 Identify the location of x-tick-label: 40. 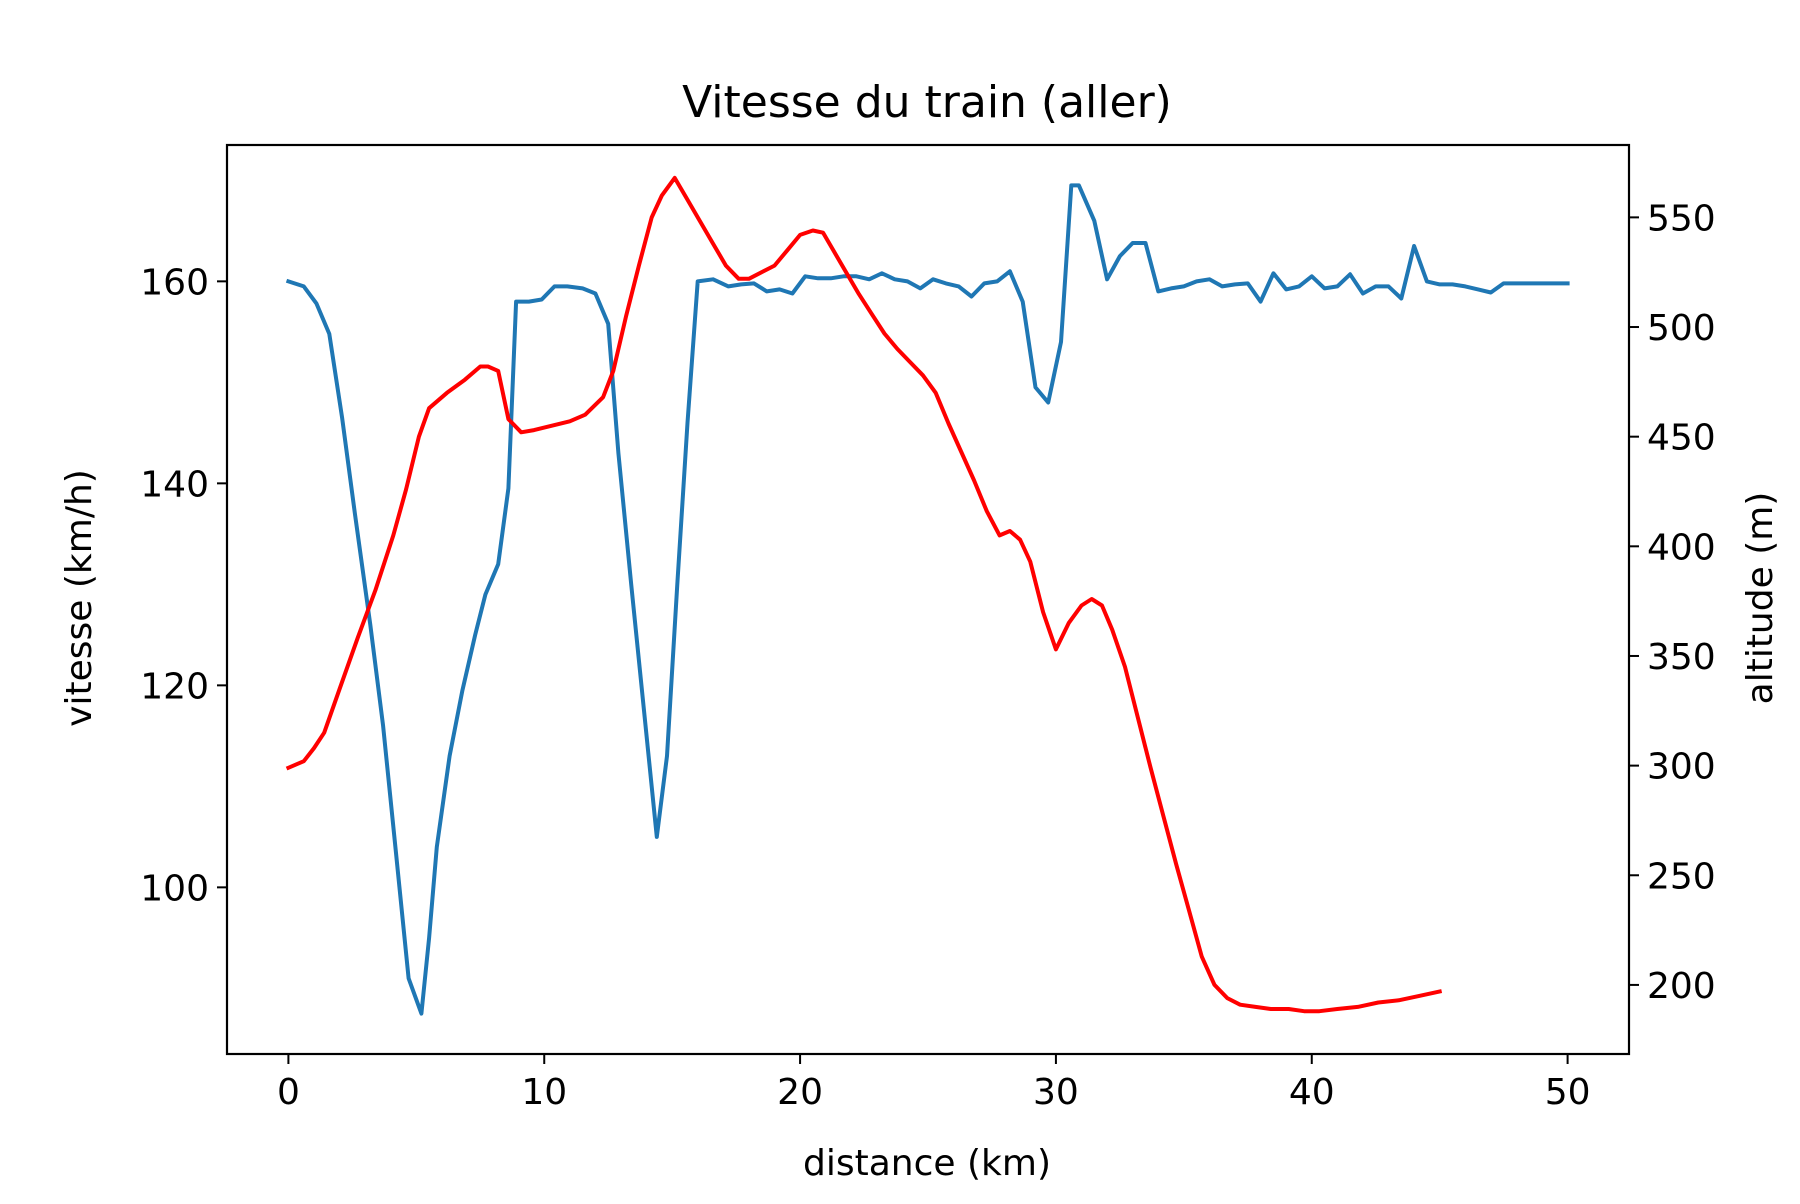
(1312, 1092).